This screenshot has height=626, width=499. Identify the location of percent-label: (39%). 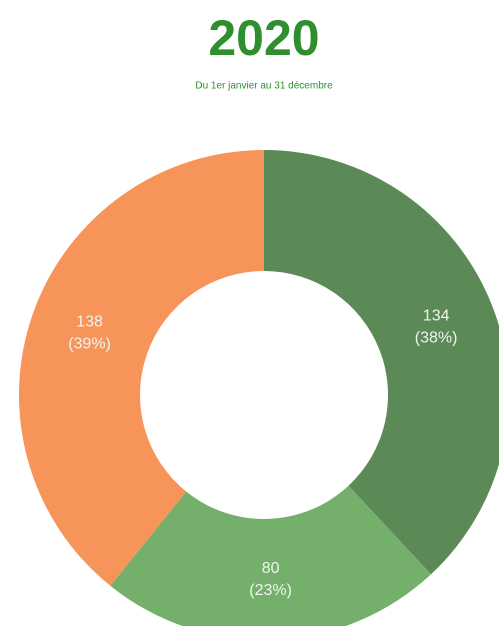
(89, 344).